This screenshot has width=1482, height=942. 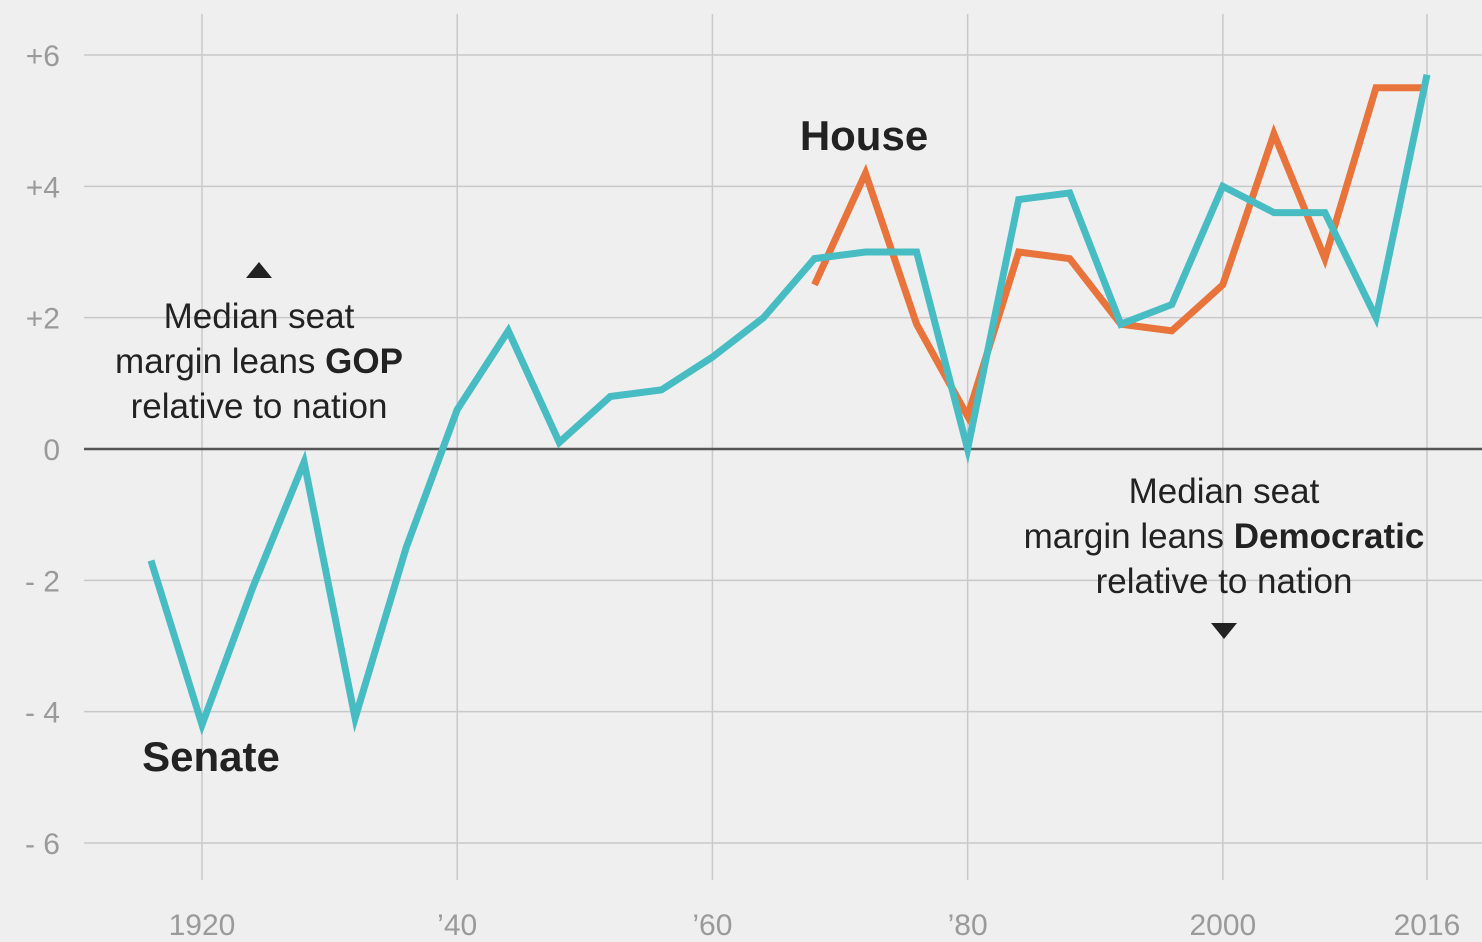 What do you see at coordinates (1224, 581) in the screenshot?
I see `dem-annotation-line3: relative to nation` at bounding box center [1224, 581].